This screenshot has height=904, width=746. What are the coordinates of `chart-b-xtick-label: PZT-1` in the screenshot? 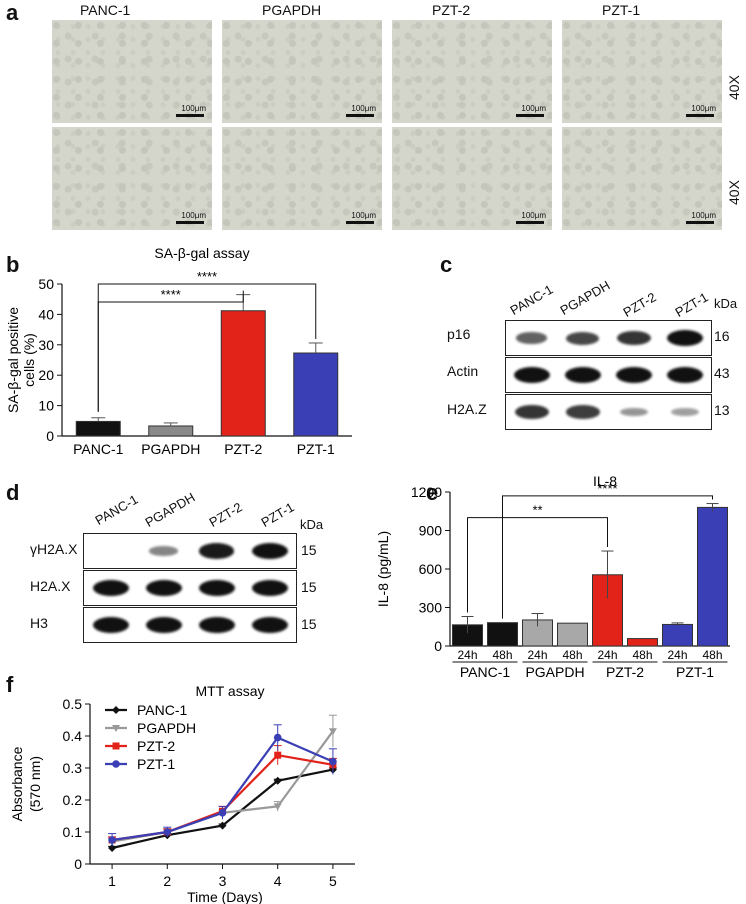 It's located at (316, 449).